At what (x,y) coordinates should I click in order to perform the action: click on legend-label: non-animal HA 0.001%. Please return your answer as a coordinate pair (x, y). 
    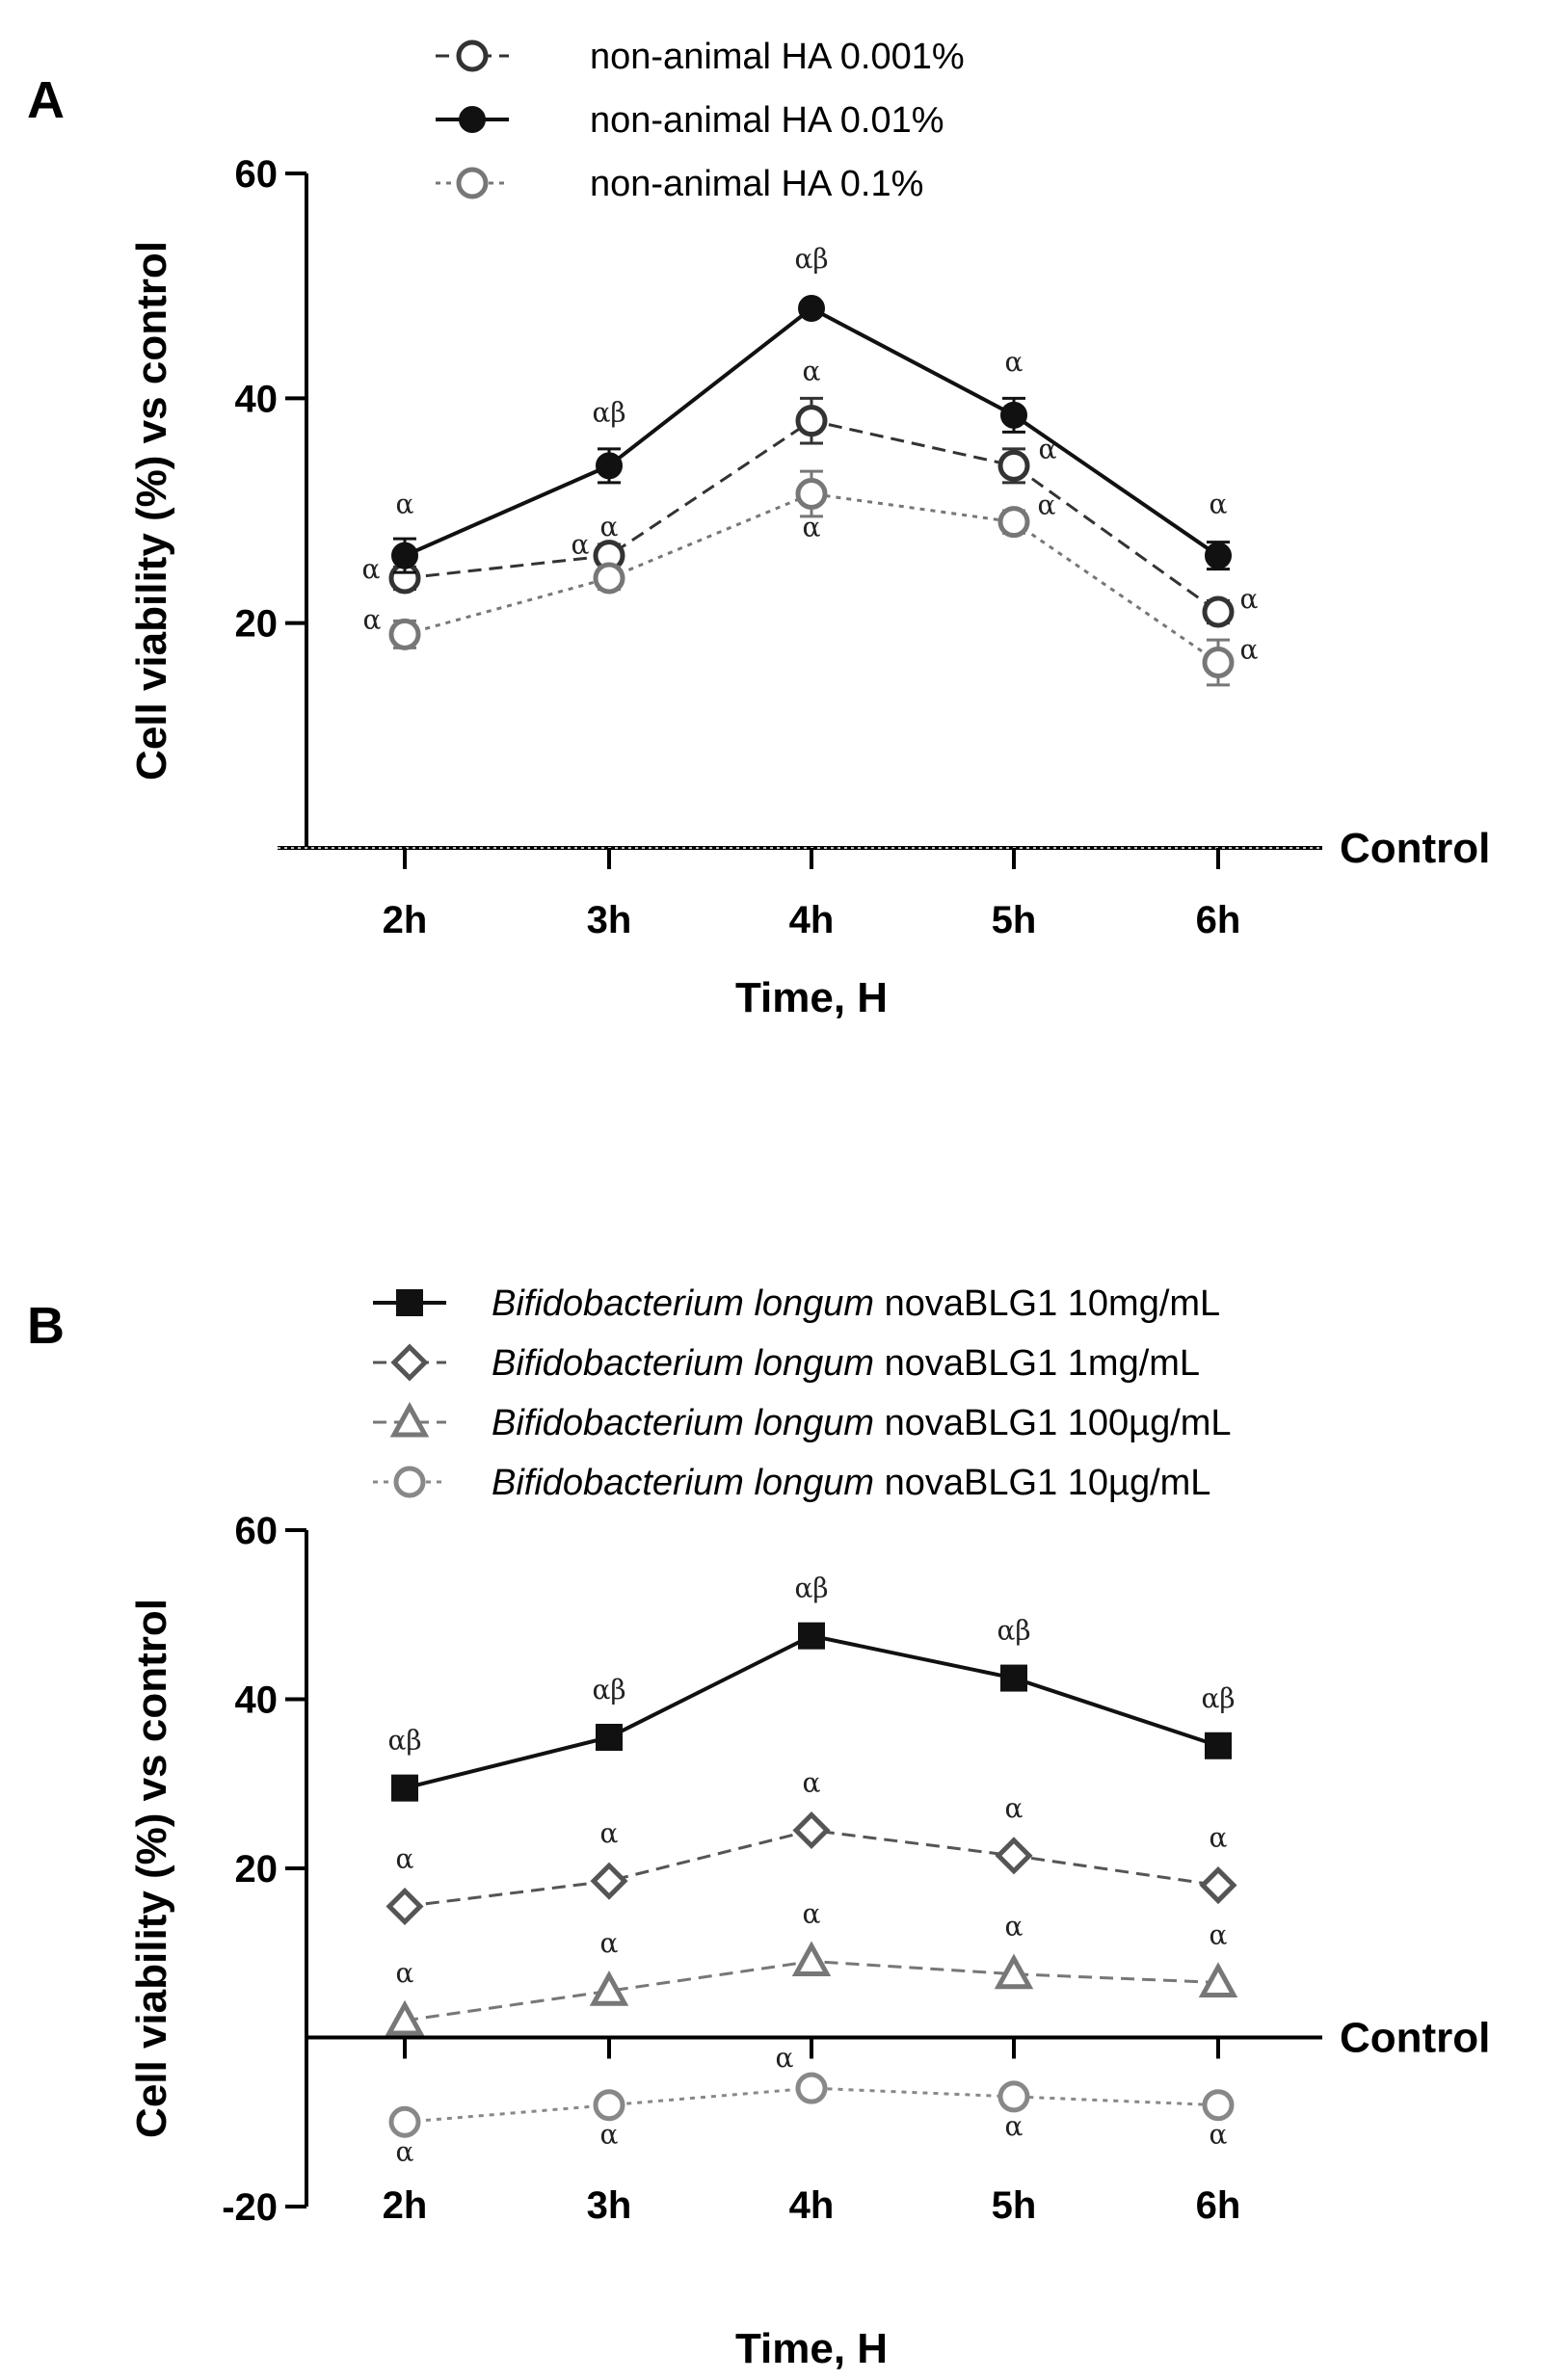
    Looking at the image, I should click on (777, 57).